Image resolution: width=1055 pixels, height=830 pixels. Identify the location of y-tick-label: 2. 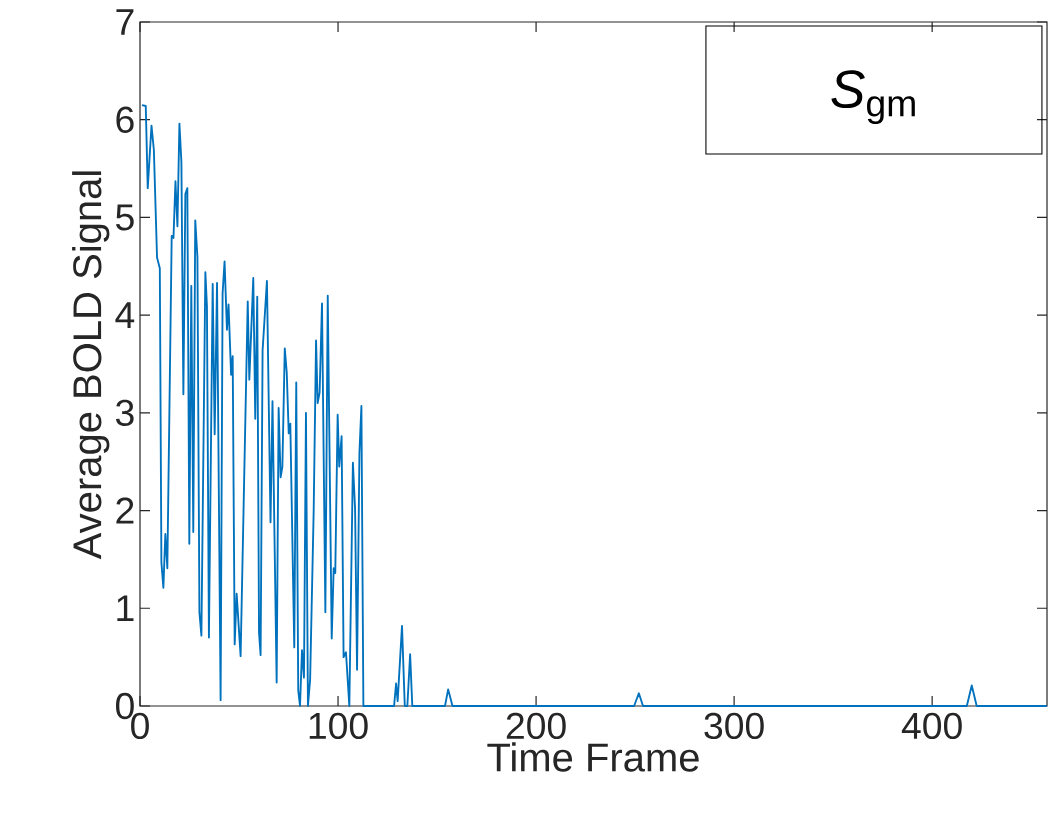
(125, 510).